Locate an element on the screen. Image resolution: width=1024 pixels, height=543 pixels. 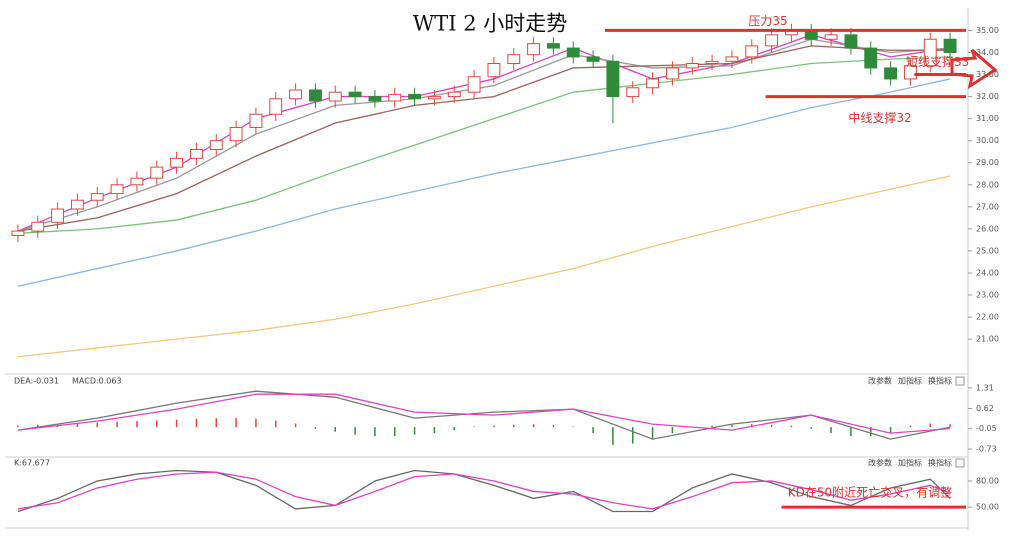
chart-title: WTI 2 小时走势 is located at coordinates (490, 24).